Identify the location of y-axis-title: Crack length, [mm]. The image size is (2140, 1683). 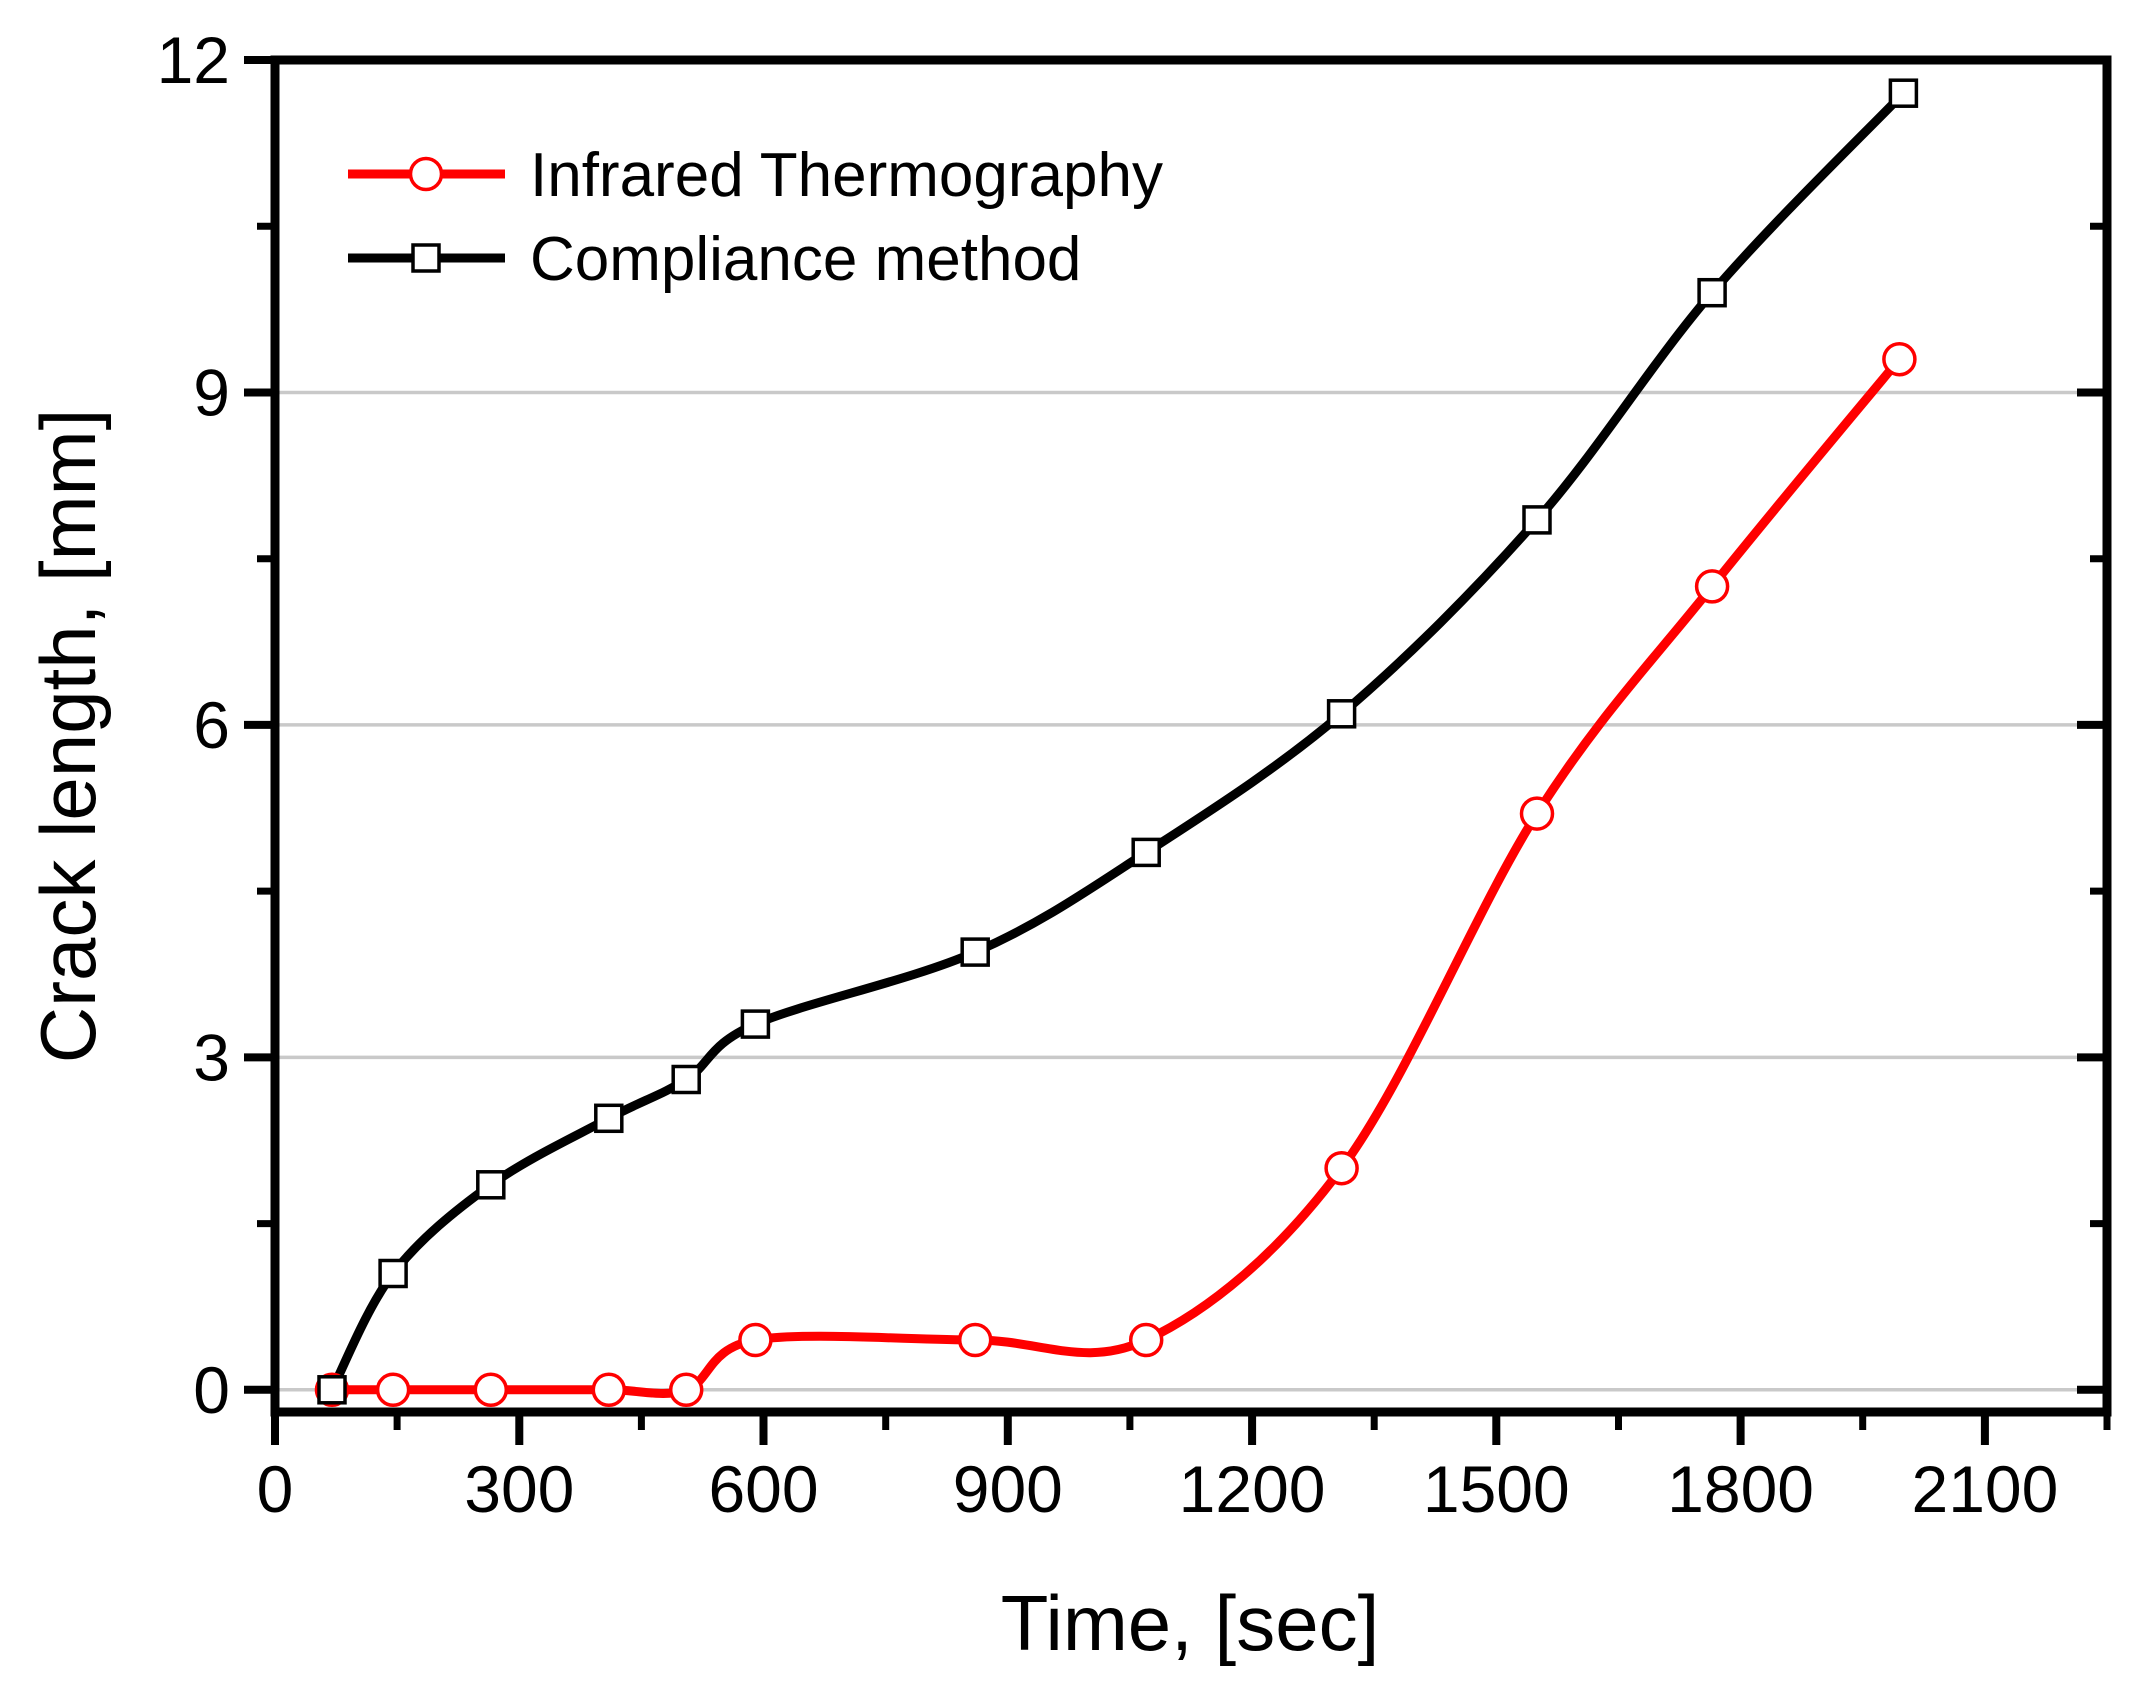
(68, 736).